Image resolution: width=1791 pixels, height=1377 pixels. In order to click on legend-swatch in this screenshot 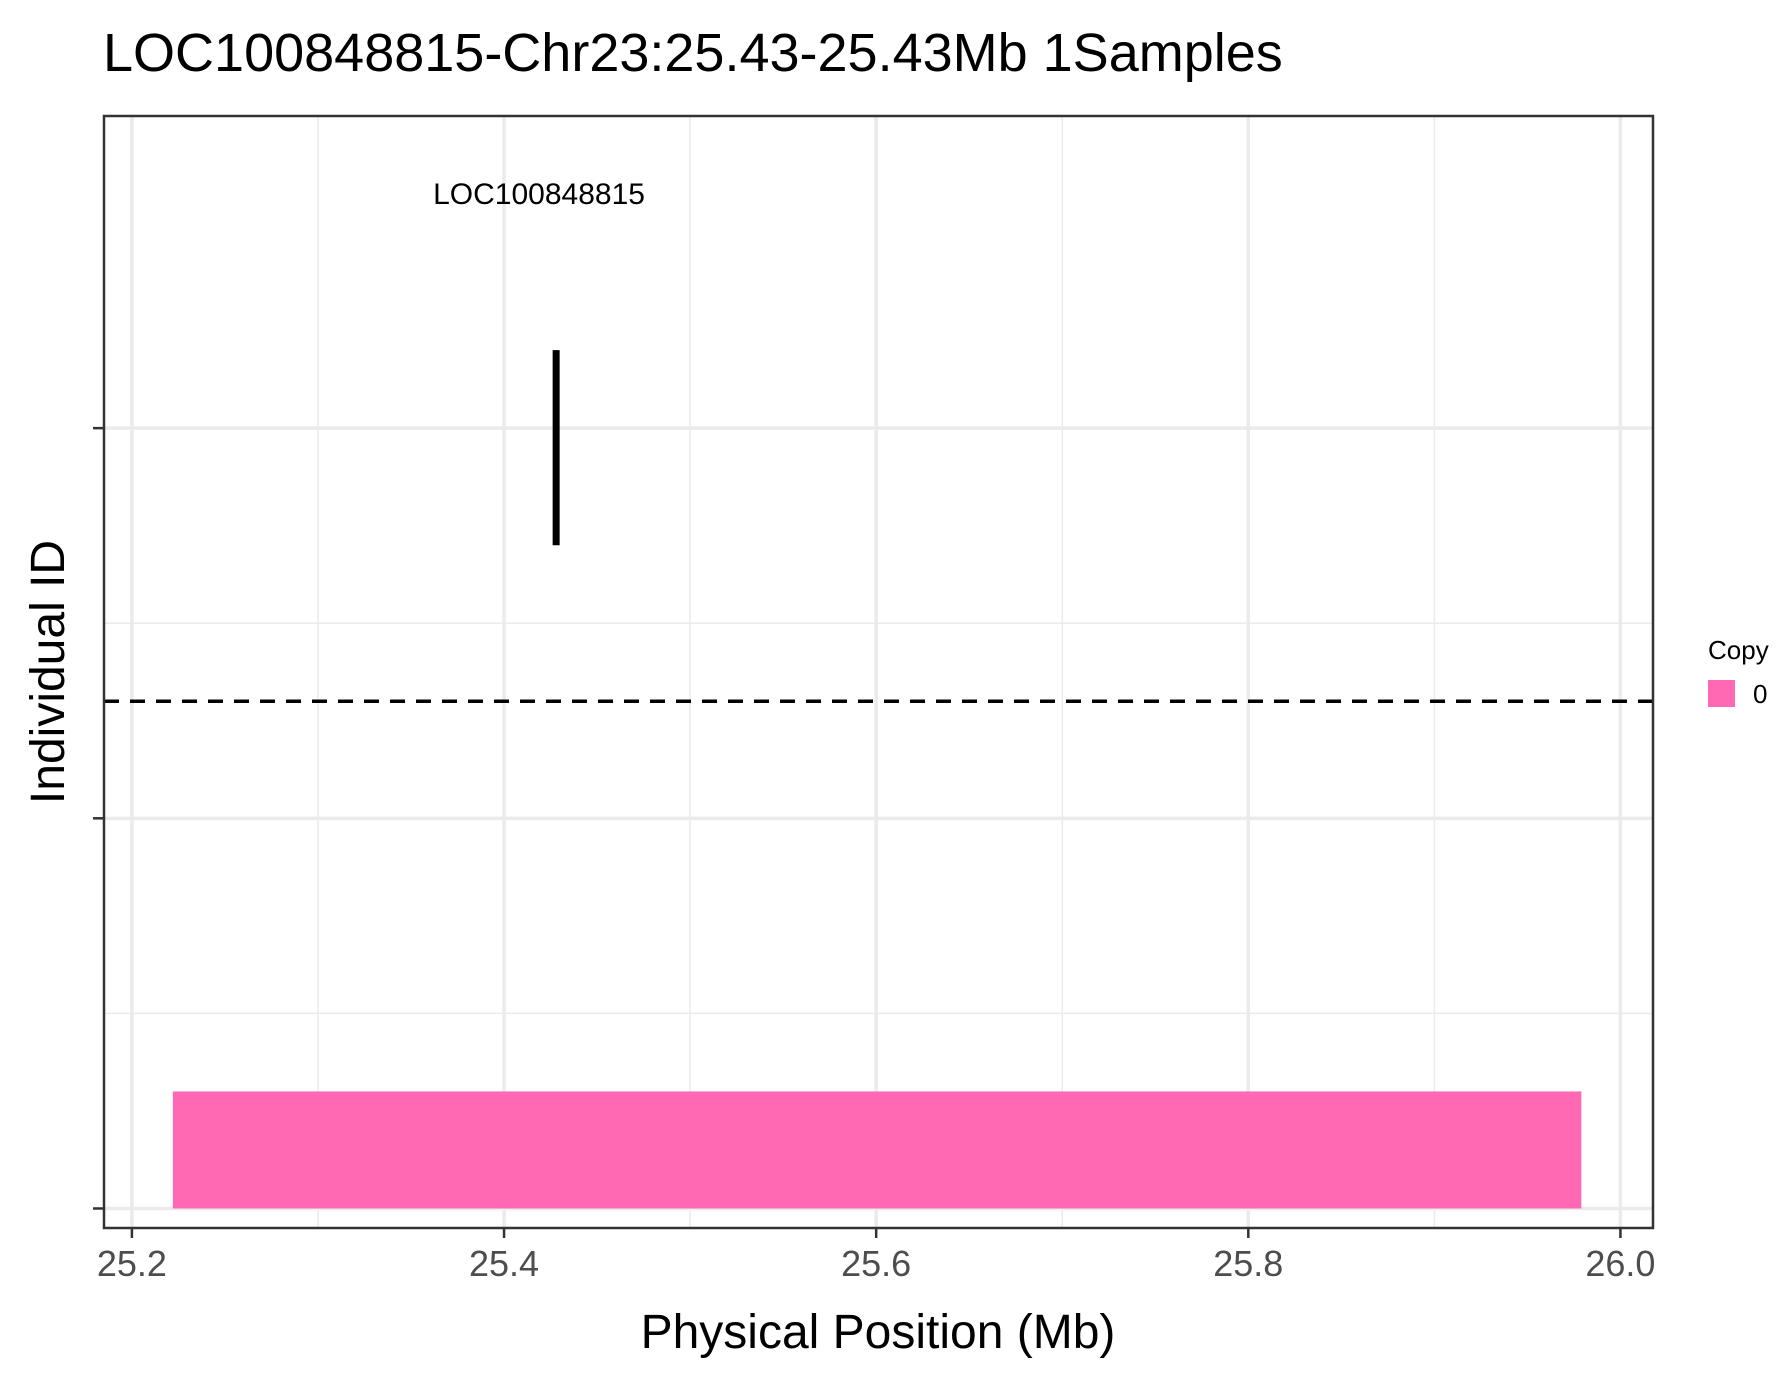, I will do `click(1721, 693)`.